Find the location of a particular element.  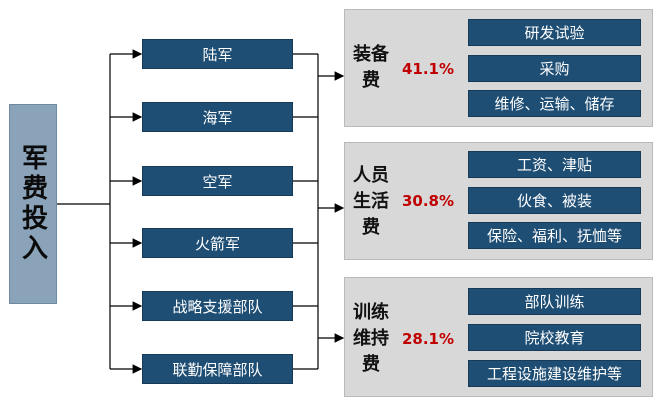

category-item: 研发试验 is located at coordinates (554, 32).